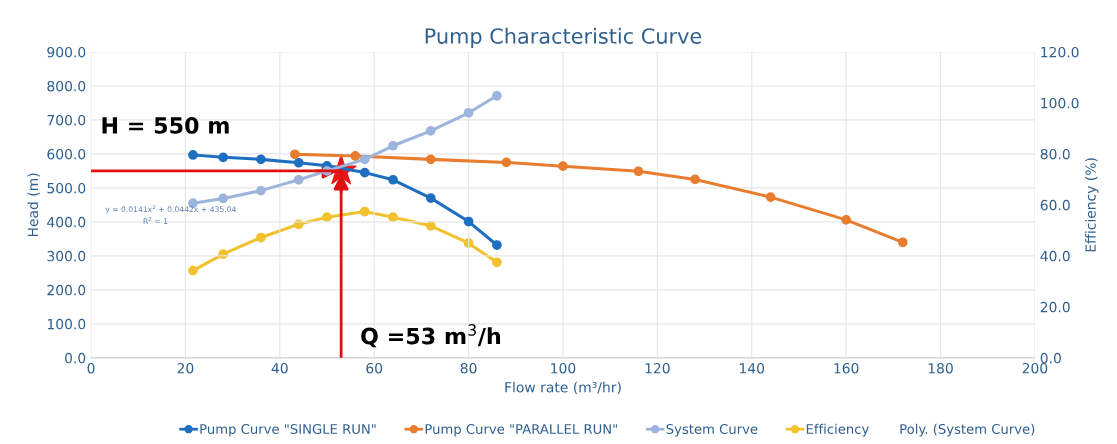  Describe the element at coordinates (66, 188) in the screenshot. I see `y-tick-label: 500.0` at that location.